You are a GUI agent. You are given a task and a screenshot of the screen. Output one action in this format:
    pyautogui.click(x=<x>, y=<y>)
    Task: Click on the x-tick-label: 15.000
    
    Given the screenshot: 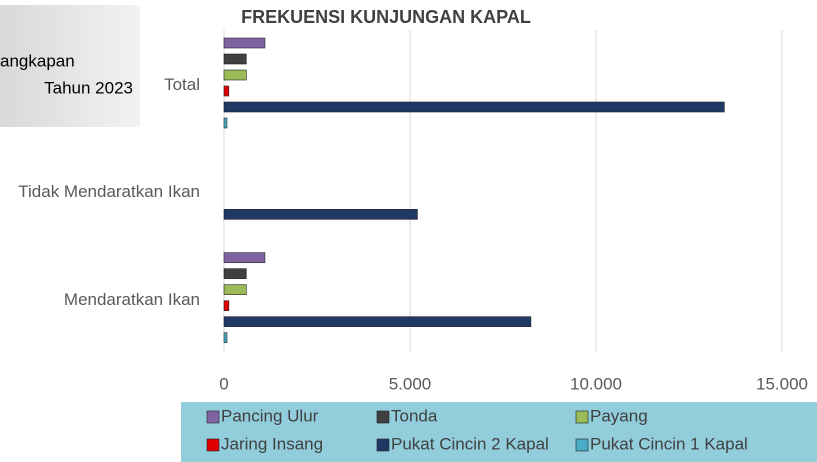 What is the action you would take?
    pyautogui.click(x=782, y=383)
    